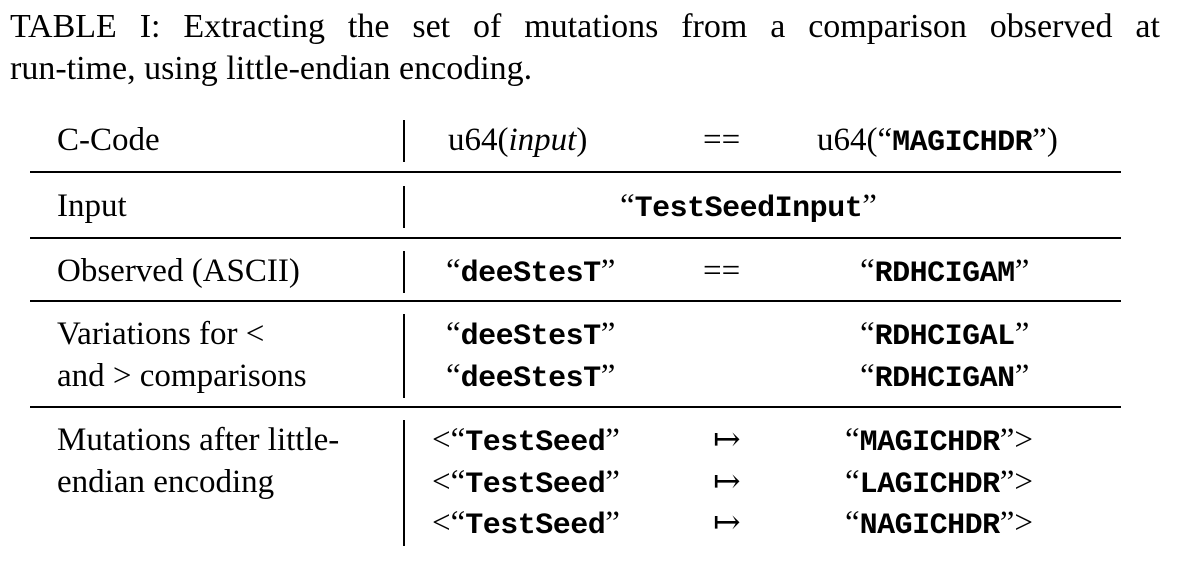 This screenshot has width=1178, height=568. Describe the element at coordinates (937, 141) in the screenshot. I see `header-rhs: u64(“MAGICHDR”)` at that location.